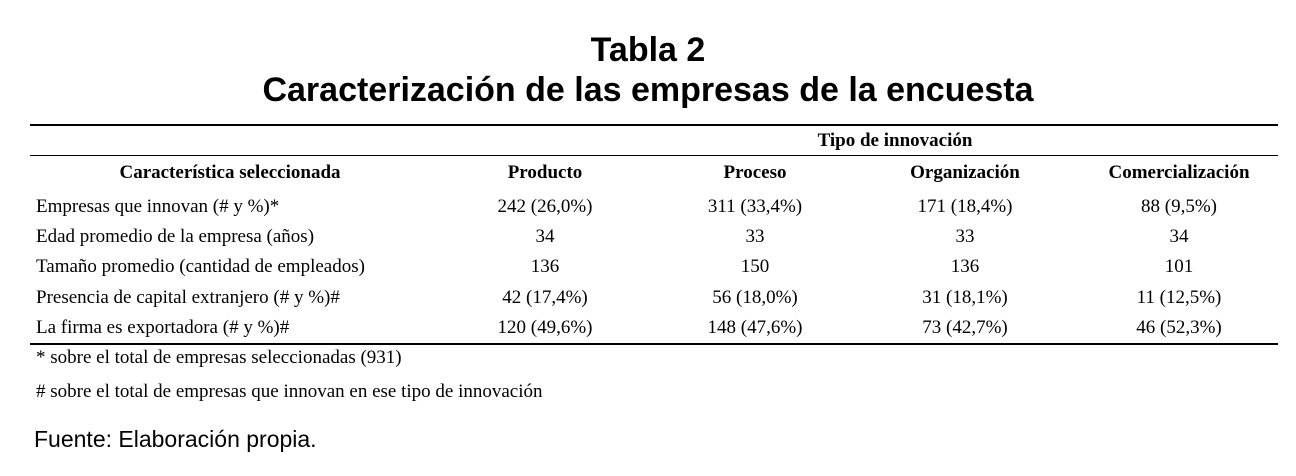  I want to click on cell-producto: 120 (49,6%), so click(545, 327).